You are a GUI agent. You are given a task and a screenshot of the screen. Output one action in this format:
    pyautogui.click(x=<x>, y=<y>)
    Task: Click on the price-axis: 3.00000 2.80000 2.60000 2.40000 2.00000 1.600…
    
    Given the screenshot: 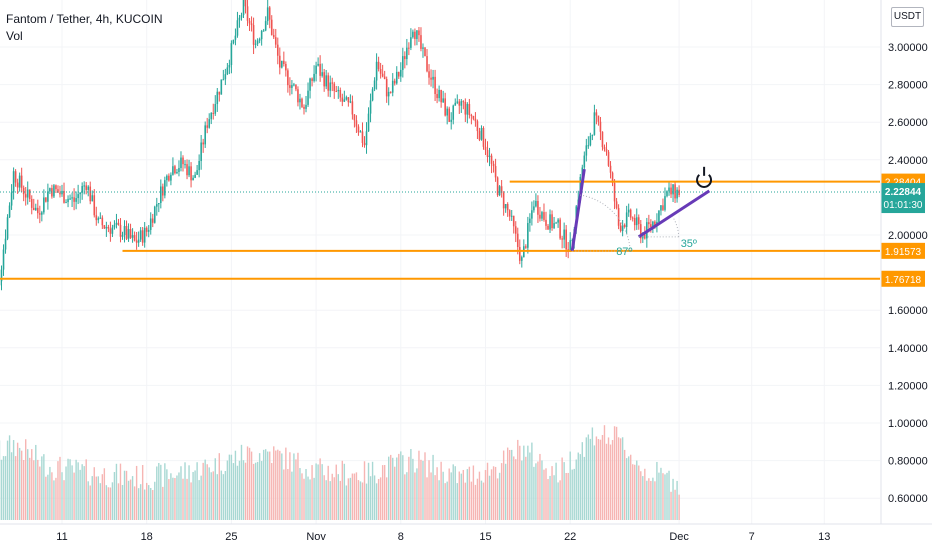 What is the action you would take?
    pyautogui.click(x=904, y=262)
    